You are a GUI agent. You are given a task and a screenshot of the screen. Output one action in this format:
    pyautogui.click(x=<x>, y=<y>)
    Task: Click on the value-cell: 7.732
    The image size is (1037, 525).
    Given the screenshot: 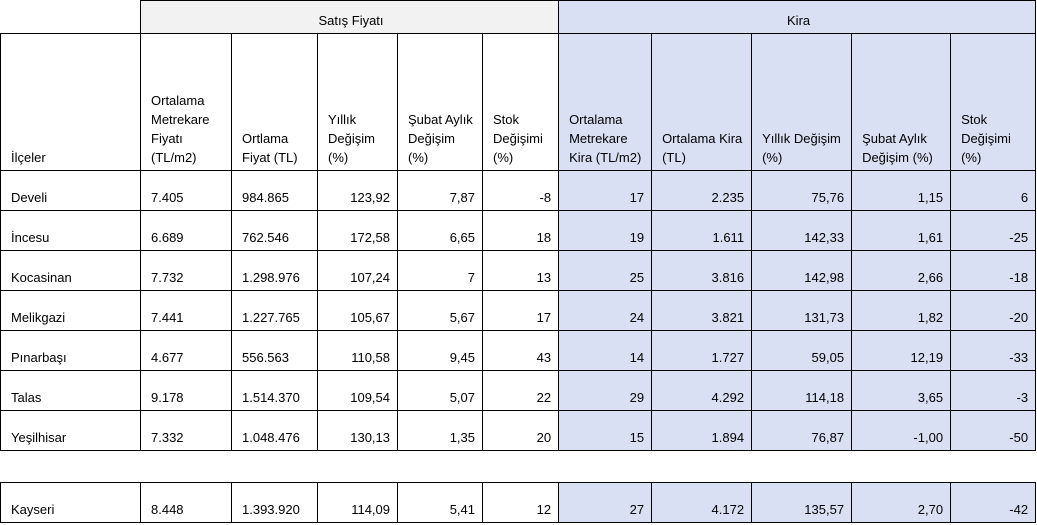 What is the action you would take?
    pyautogui.click(x=186, y=270)
    